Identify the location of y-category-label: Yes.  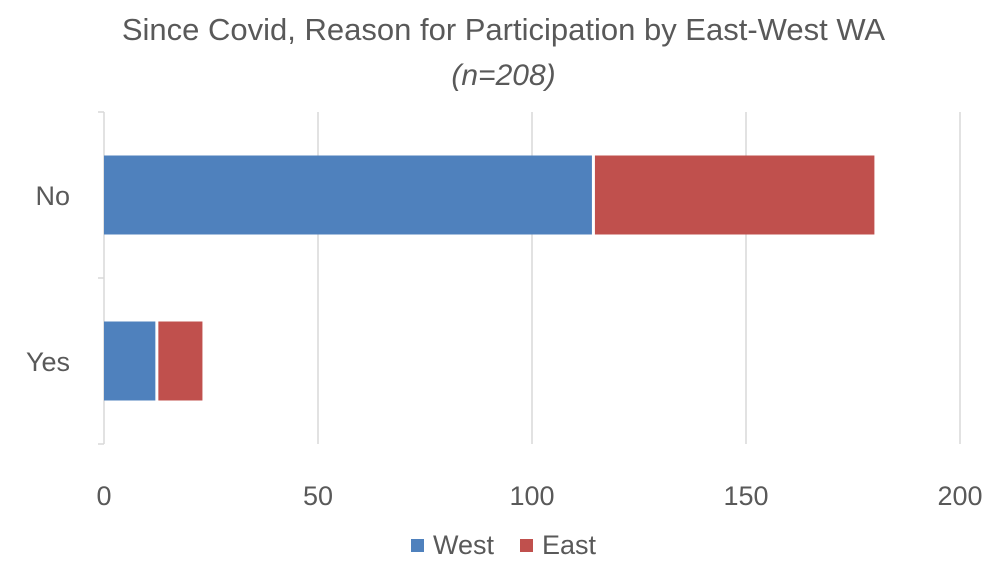
(48, 362).